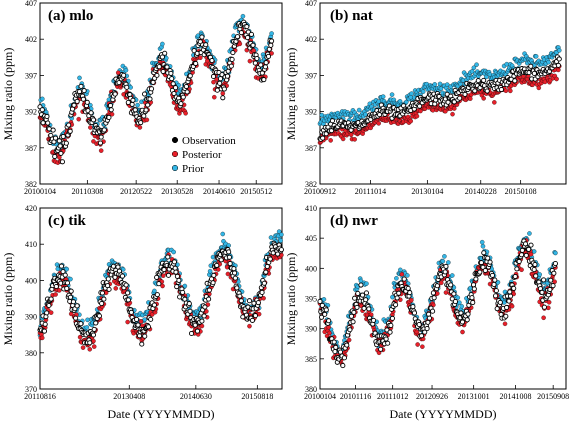 This screenshot has width=569, height=423. Describe the element at coordinates (257, 396) in the screenshot. I see `xtick-label: 20150818` at that location.